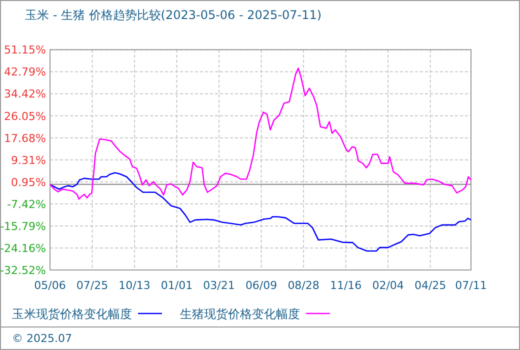 This screenshot has width=520, height=350. I want to click on y-tick-label: 0.95%, so click(28, 182).